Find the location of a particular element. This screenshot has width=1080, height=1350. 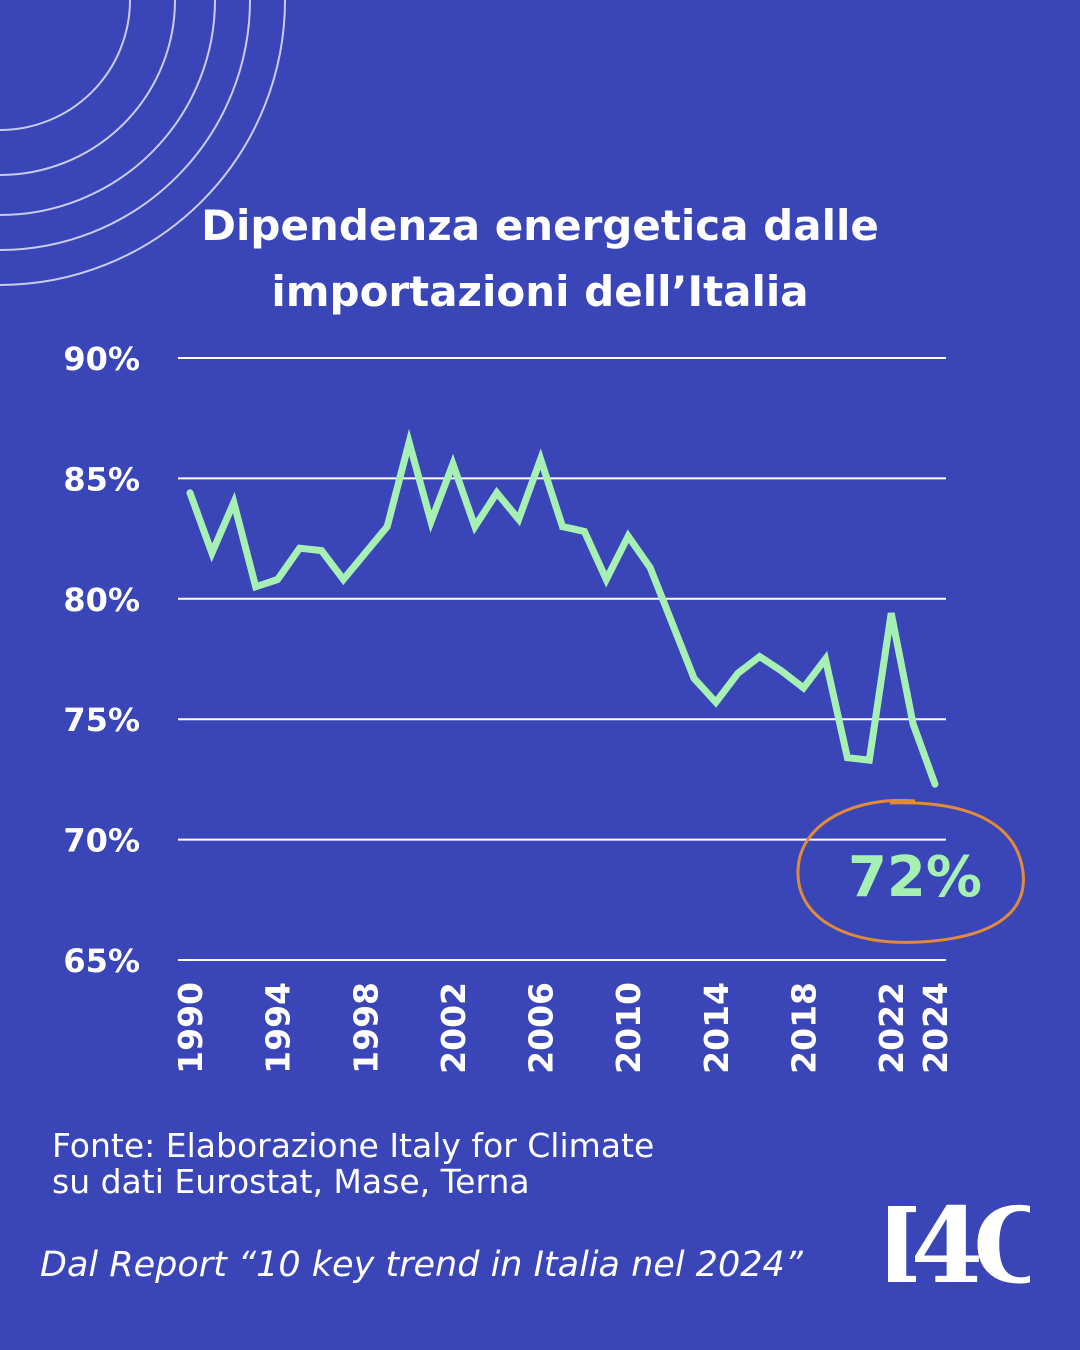

source-line1: Fonte: Elaborazione Italy for Climate is located at coordinates (353, 1145).